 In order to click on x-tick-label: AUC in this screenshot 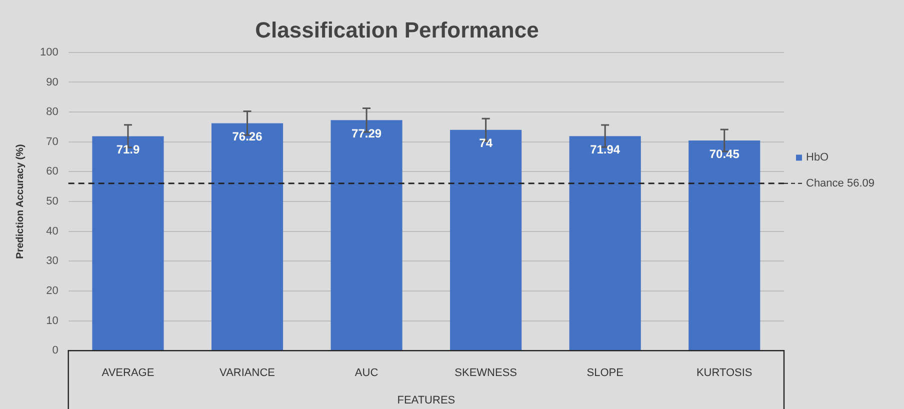, I will do `click(366, 373)`.